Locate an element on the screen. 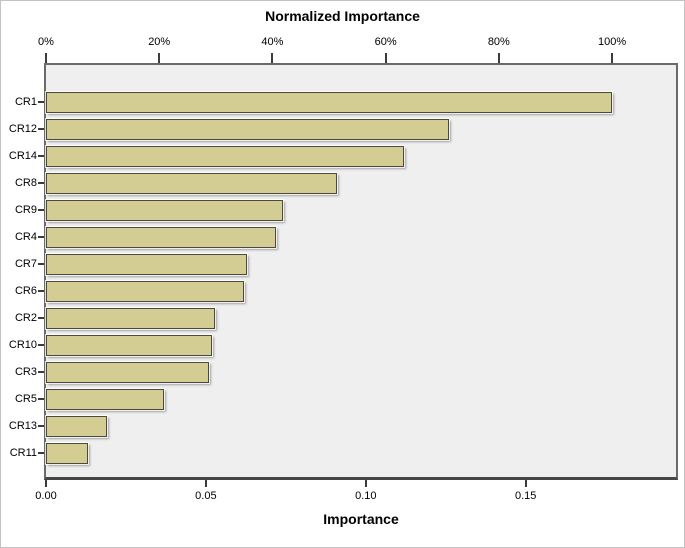 Image resolution: width=685 pixels, height=548 pixels. category-label-cr4: CR4 is located at coordinates (25, 237).